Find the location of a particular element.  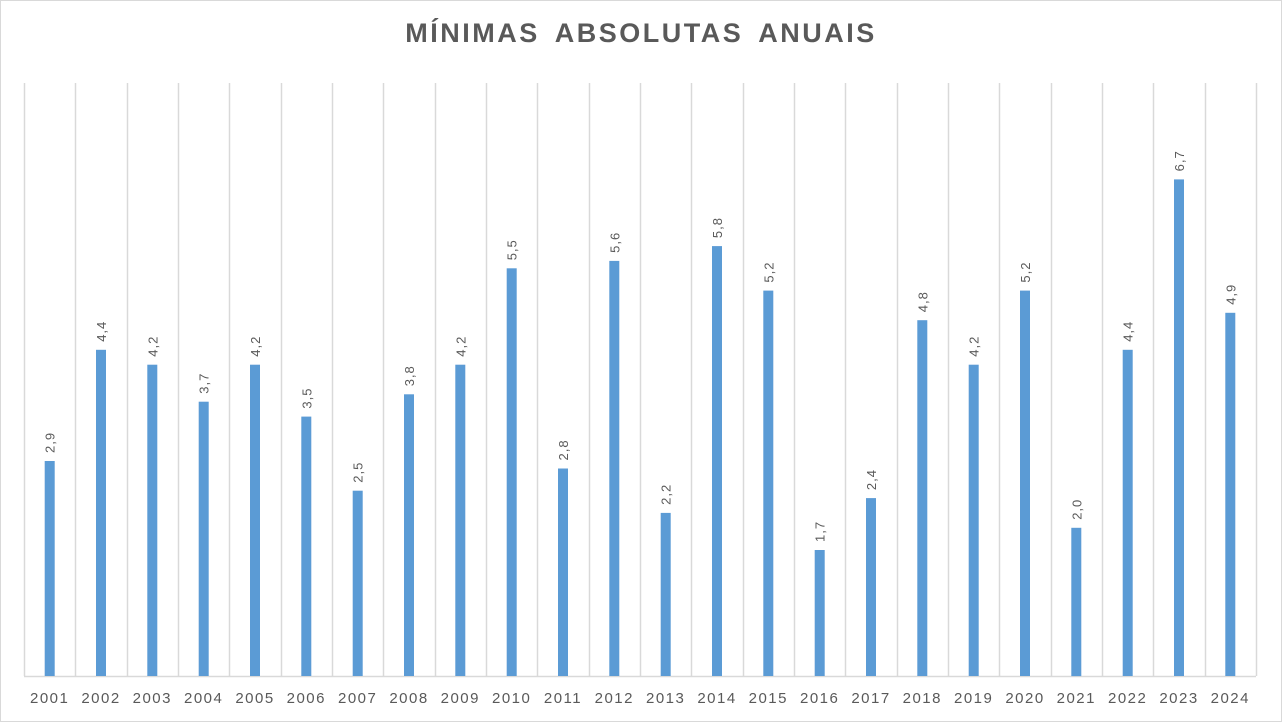

x-tick-label: 2009 is located at coordinates (460, 698).